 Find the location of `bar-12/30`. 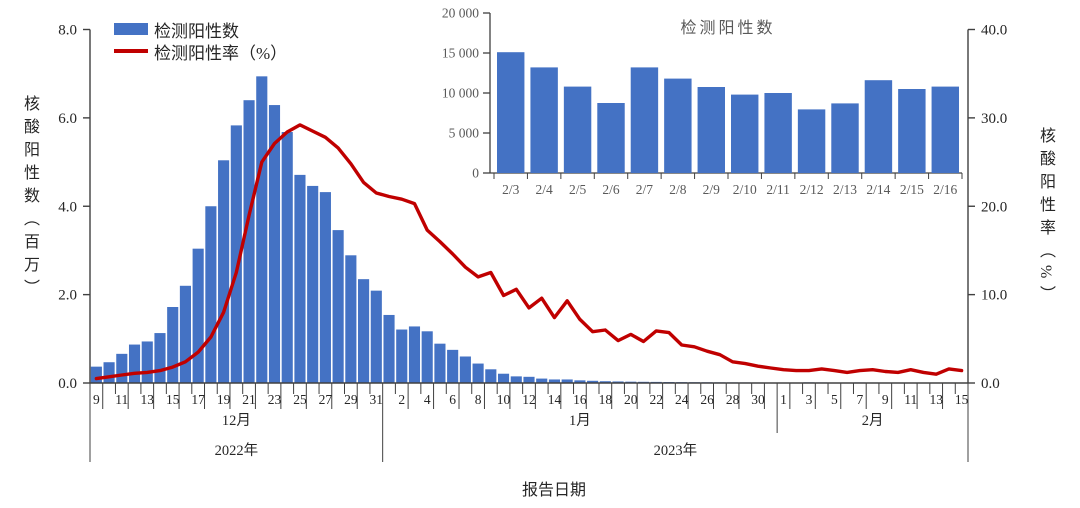

bar-12/30 is located at coordinates (364, 331).